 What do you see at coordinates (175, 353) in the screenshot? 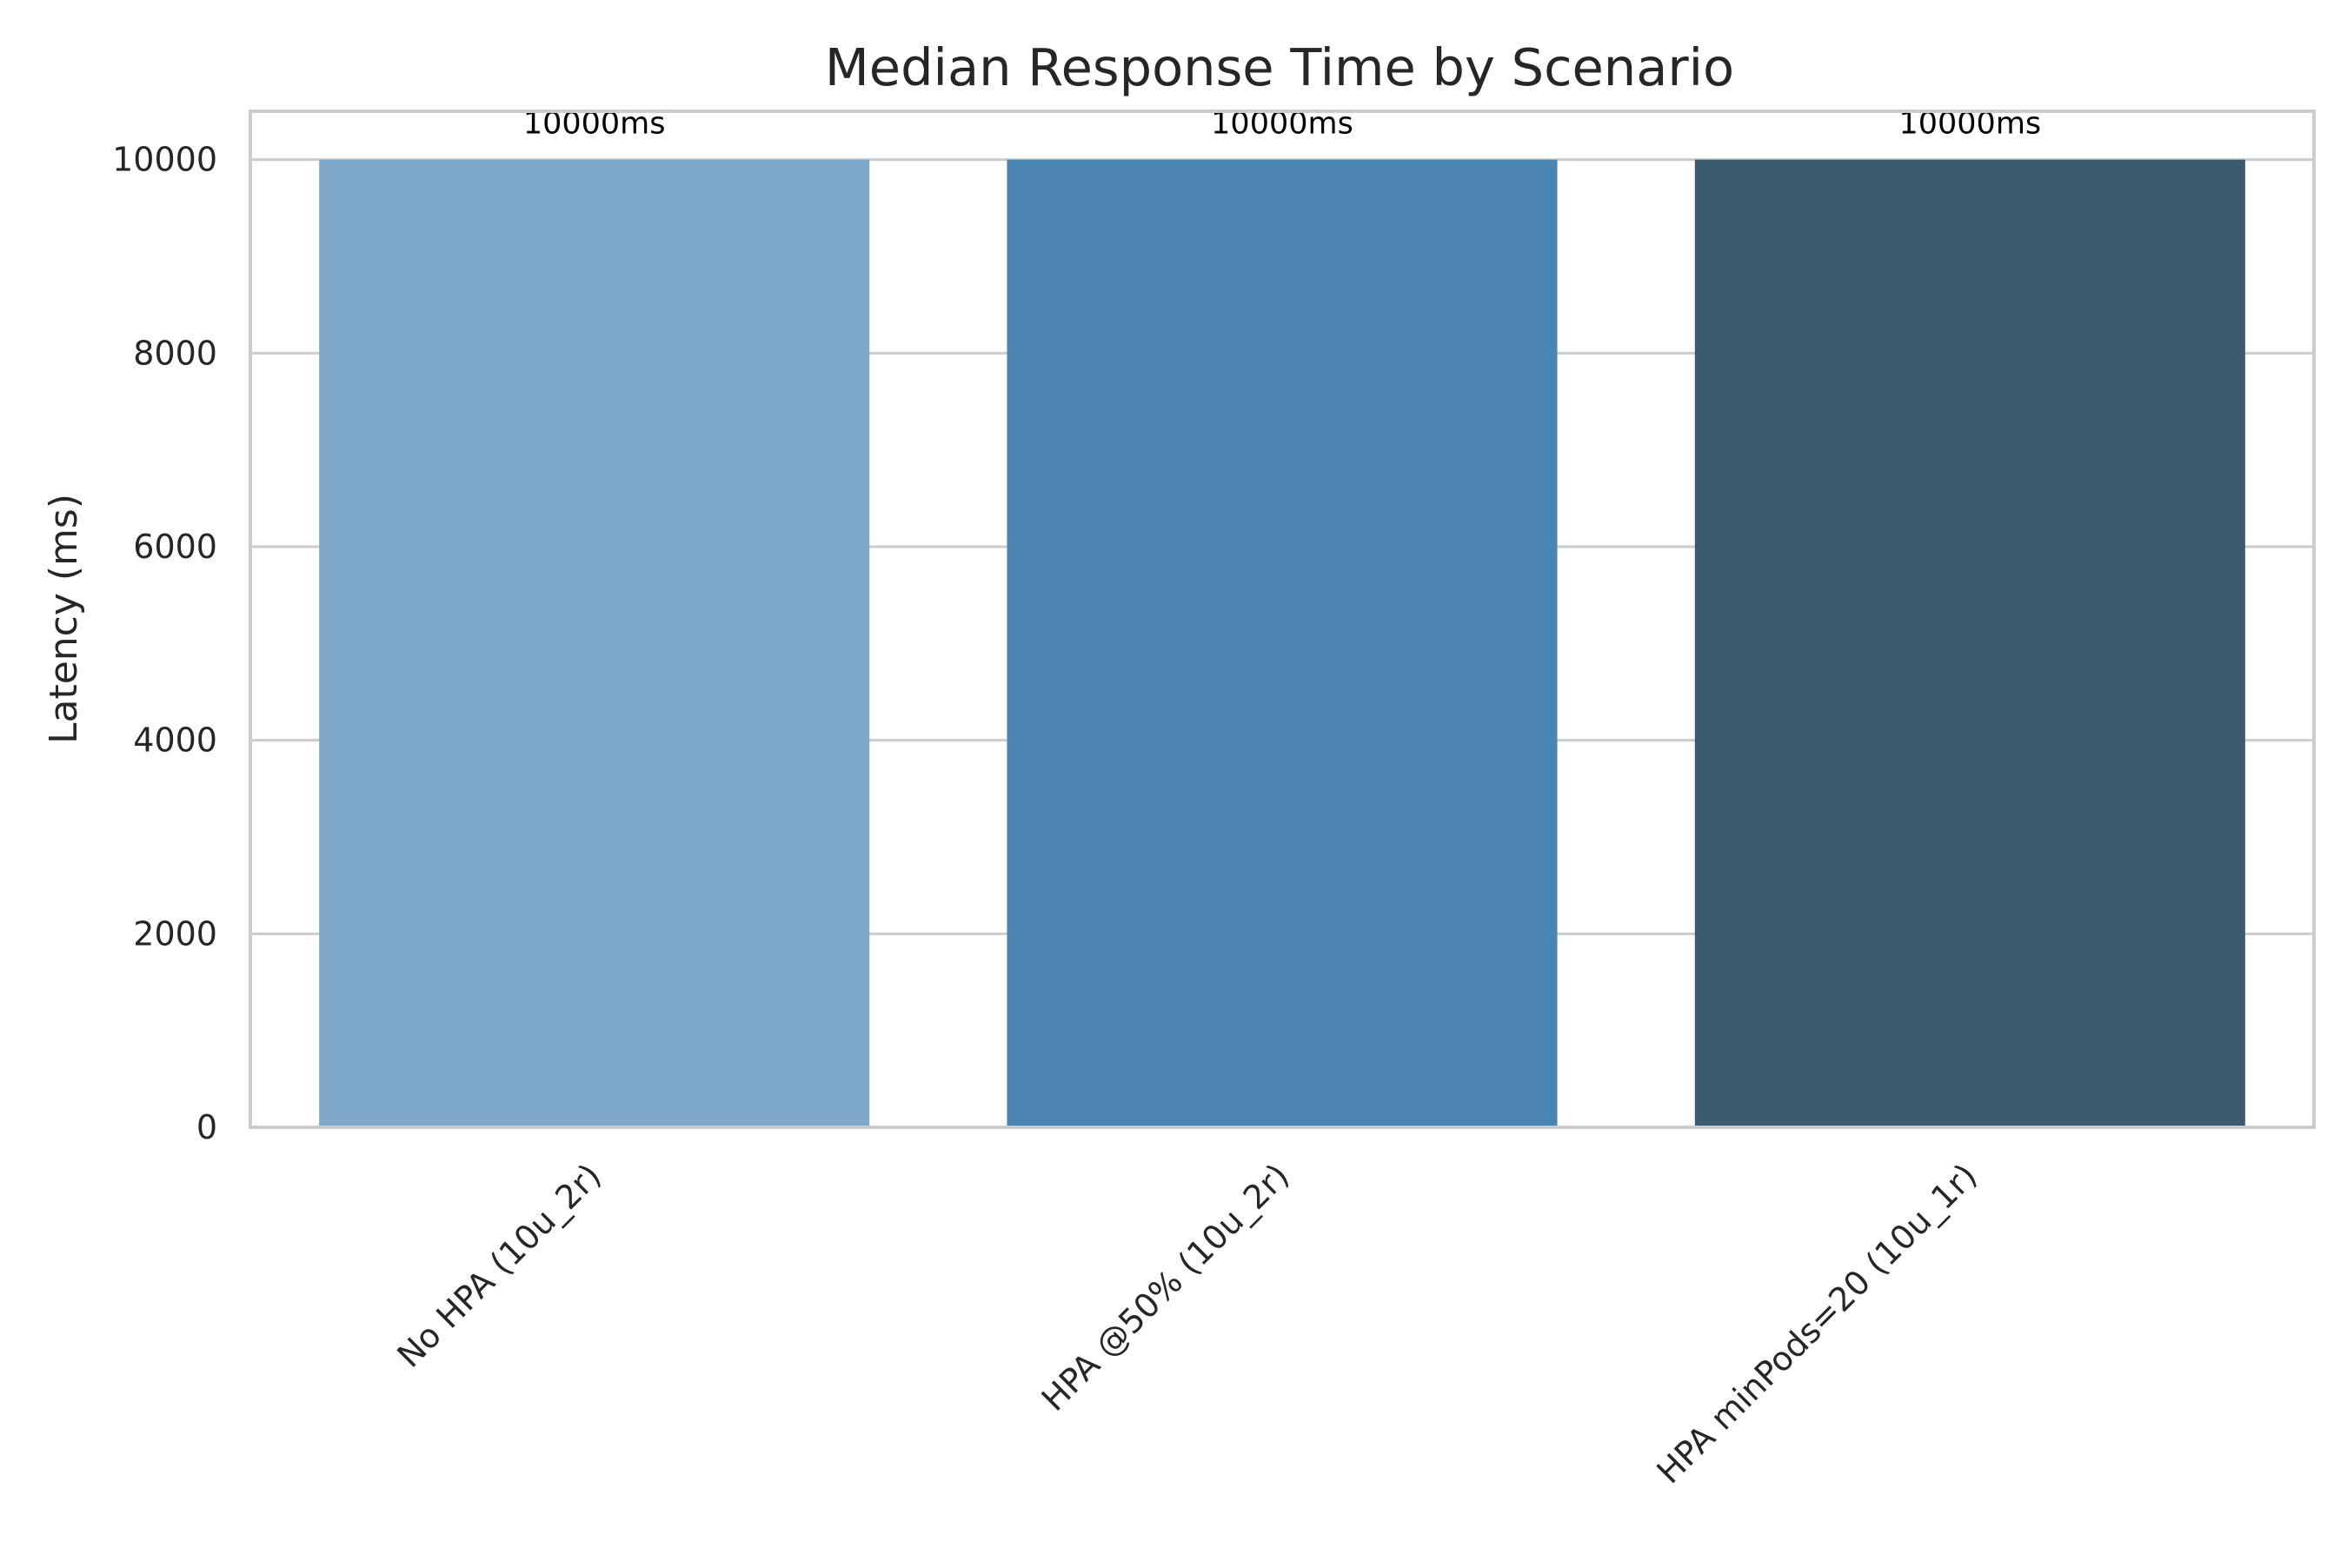
I see `y-tick-label: 8000` at bounding box center [175, 353].